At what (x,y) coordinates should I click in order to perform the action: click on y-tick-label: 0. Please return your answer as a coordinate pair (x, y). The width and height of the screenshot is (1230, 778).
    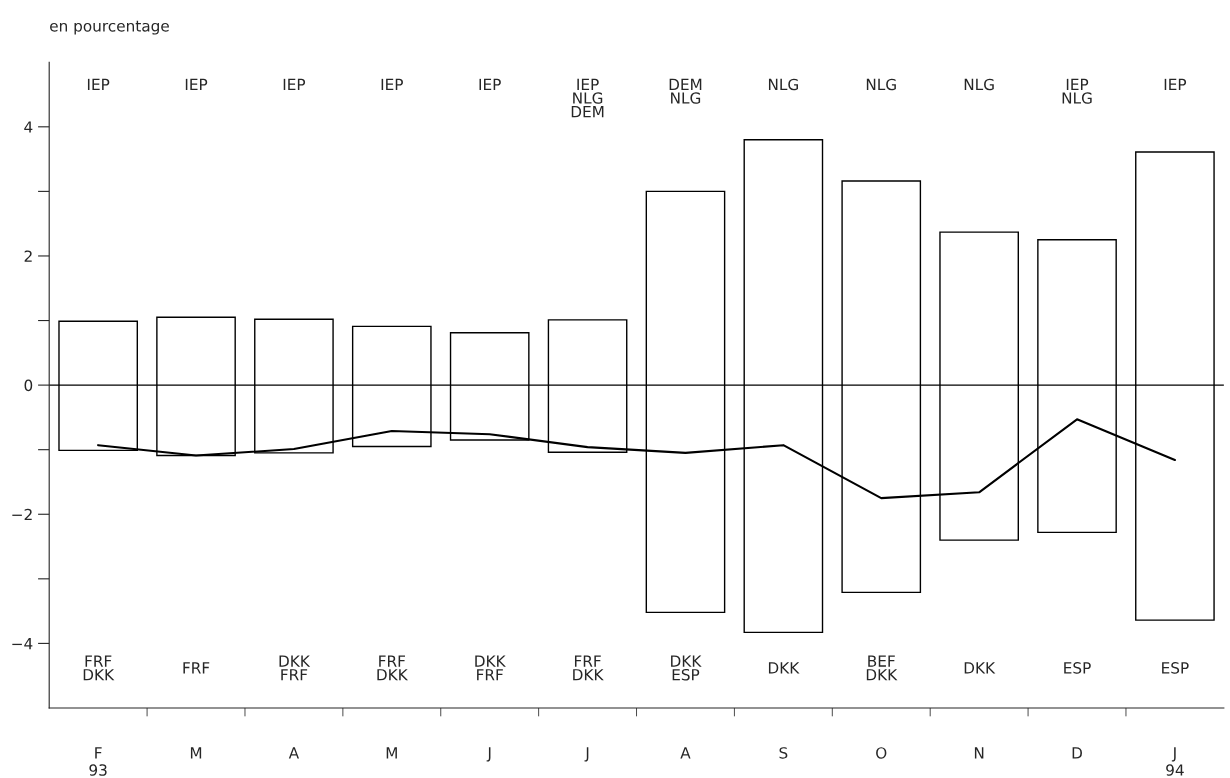
    Looking at the image, I should click on (28, 385).